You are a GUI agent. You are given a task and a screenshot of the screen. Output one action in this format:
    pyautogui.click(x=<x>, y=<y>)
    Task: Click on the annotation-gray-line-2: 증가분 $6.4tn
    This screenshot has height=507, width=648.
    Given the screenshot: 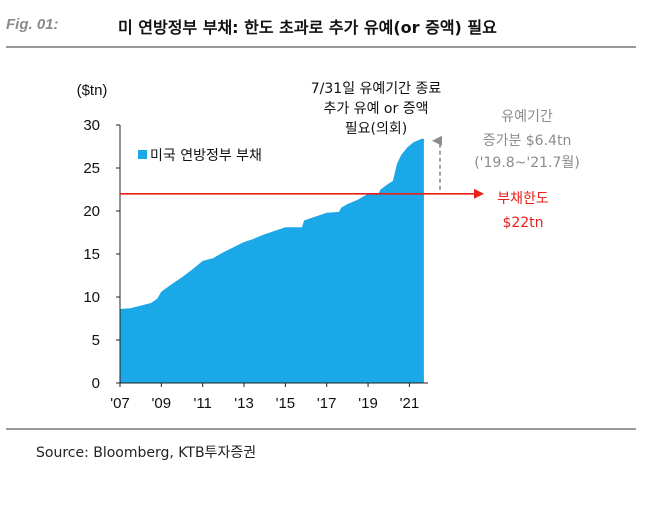 What is the action you would take?
    pyautogui.click(x=527, y=141)
    